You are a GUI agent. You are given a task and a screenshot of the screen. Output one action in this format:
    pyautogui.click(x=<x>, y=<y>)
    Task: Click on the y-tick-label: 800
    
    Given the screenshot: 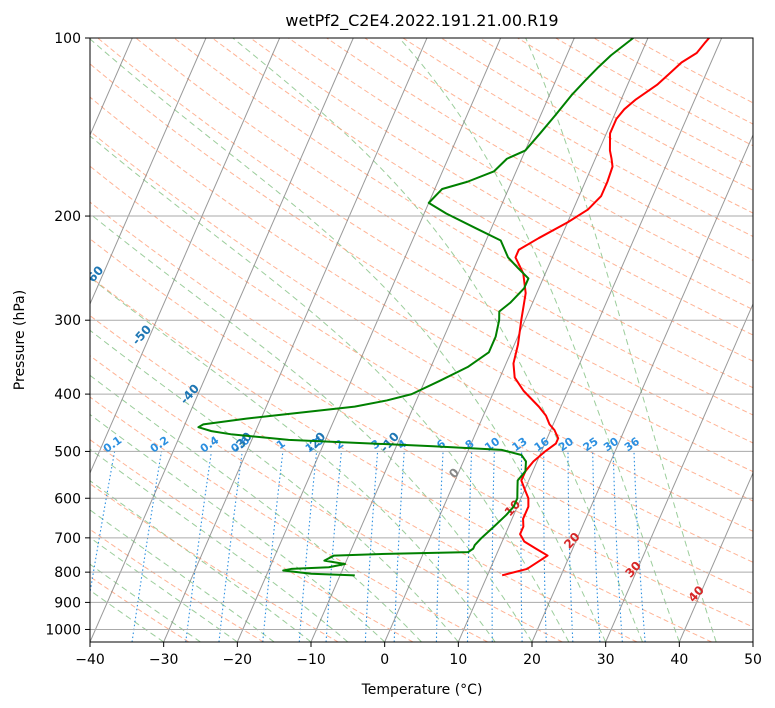 What is the action you would take?
    pyautogui.click(x=67, y=573)
    